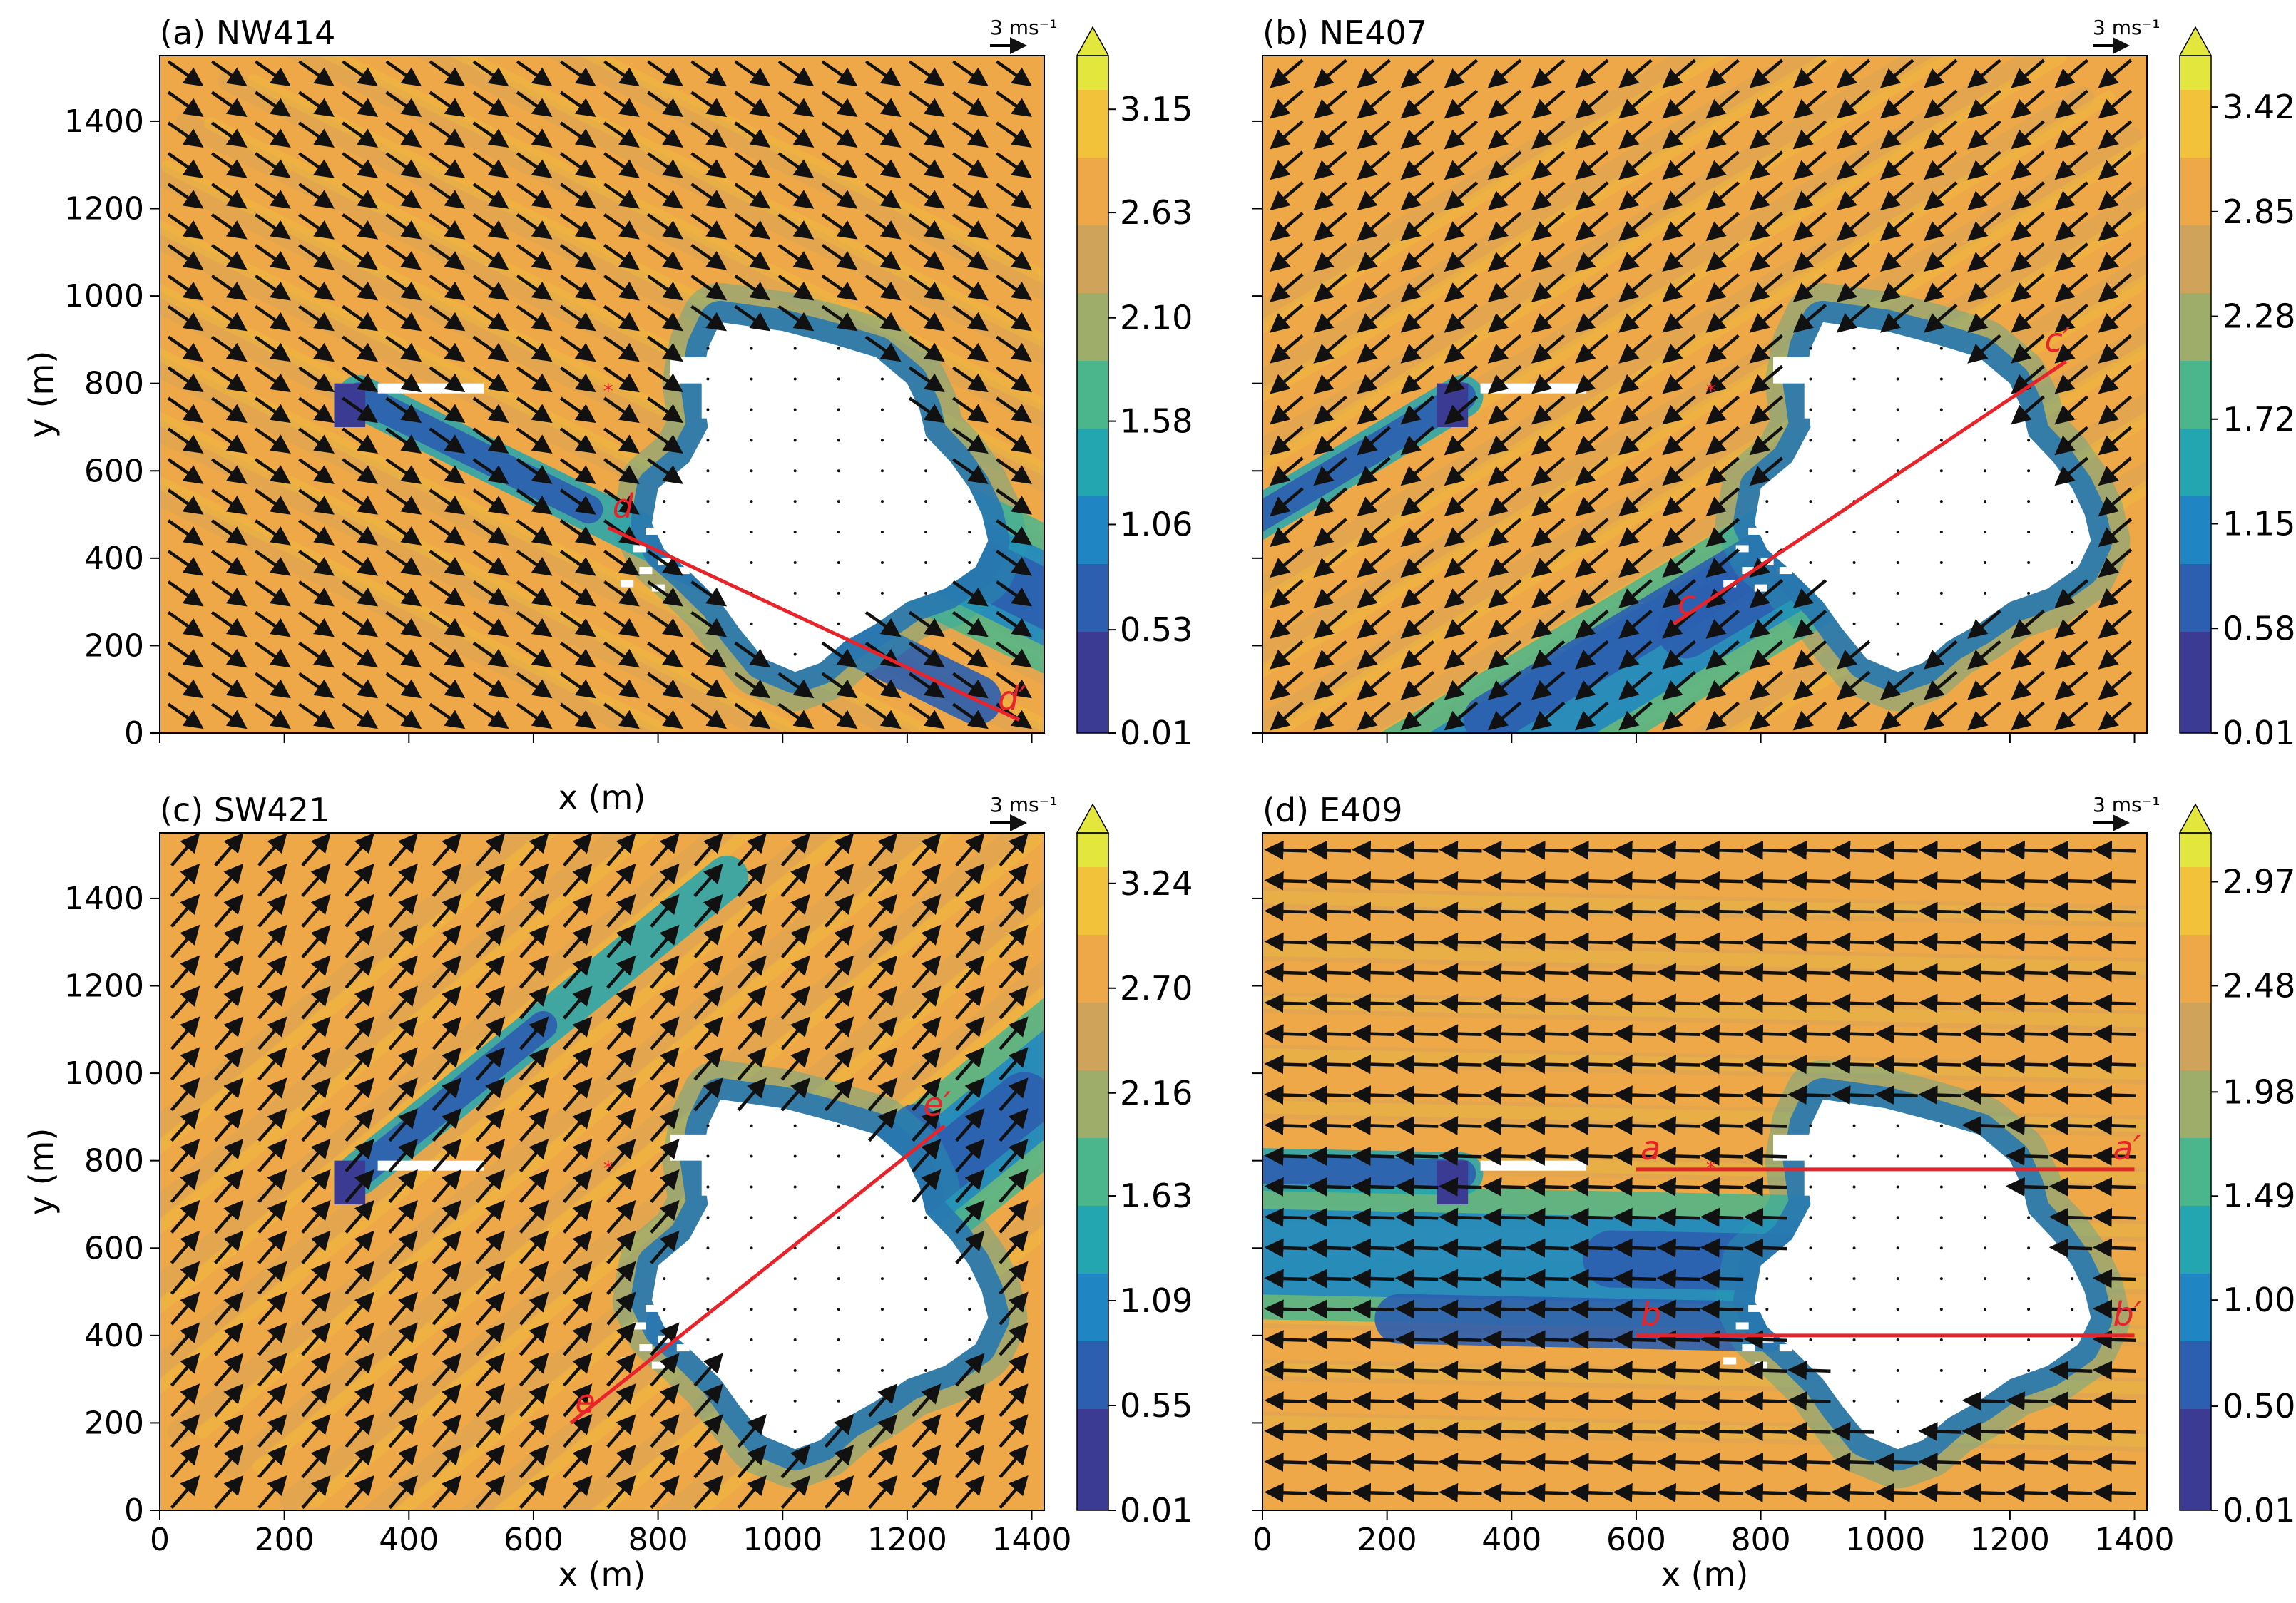 This screenshot has width=2296, height=1603. What do you see at coordinates (1156, 1093) in the screenshot?
I see `colorbar-tick-label: 2.16` at bounding box center [1156, 1093].